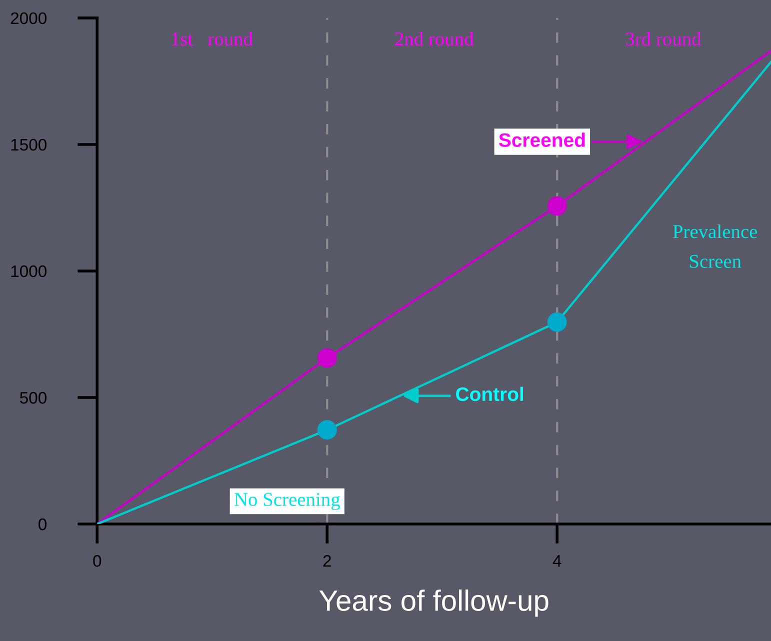 The image size is (771, 641). What do you see at coordinates (28, 144) in the screenshot?
I see `y-tick-label: 1500` at bounding box center [28, 144].